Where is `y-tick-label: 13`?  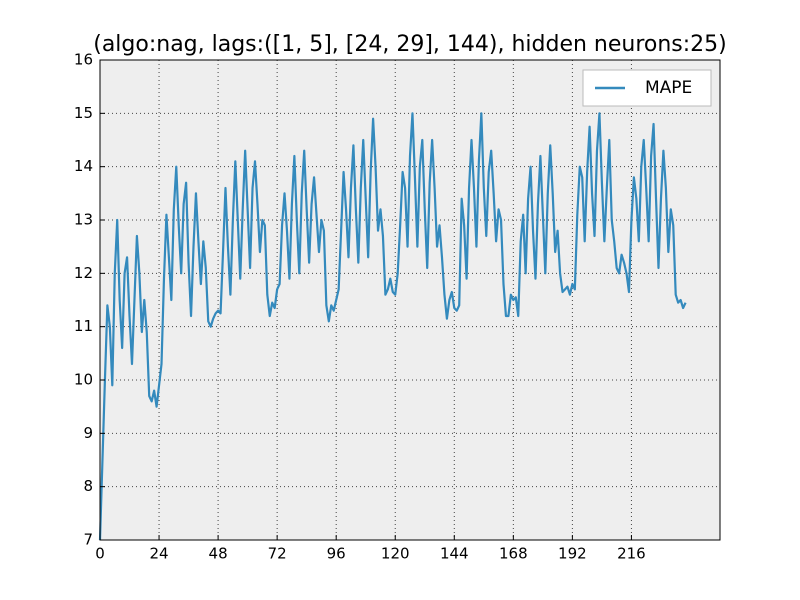
y-tick-label: 13 is located at coordinates (83, 220).